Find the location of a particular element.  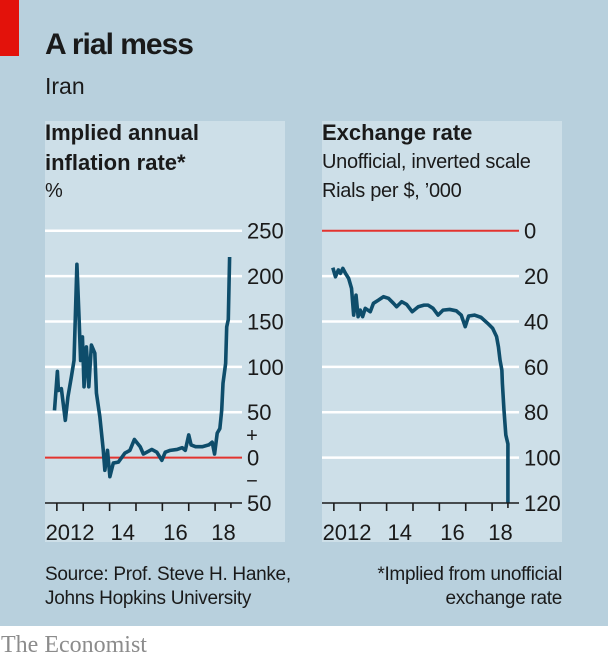

inflation-chart-title-line: inflation rate* is located at coordinates (115, 162).